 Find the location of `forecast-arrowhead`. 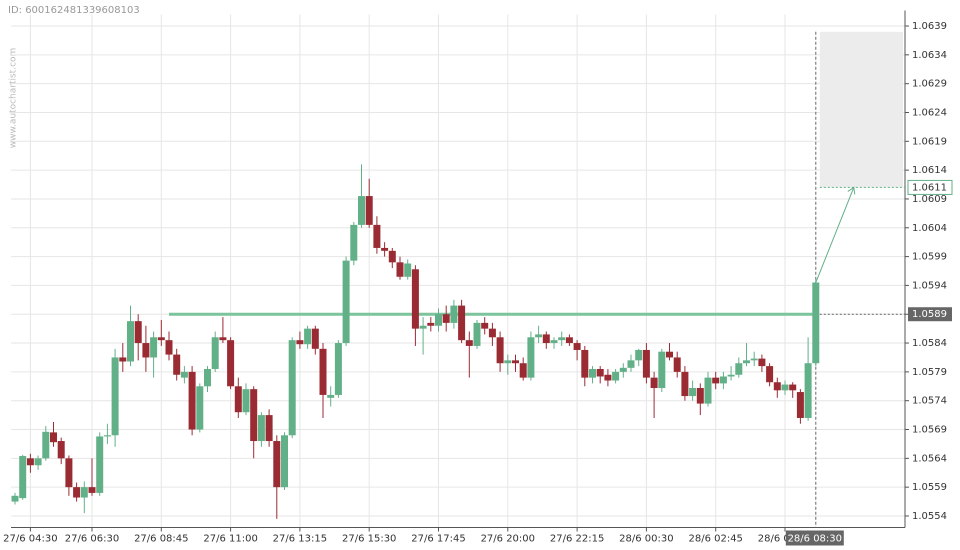

forecast-arrowhead is located at coordinates (851, 190).